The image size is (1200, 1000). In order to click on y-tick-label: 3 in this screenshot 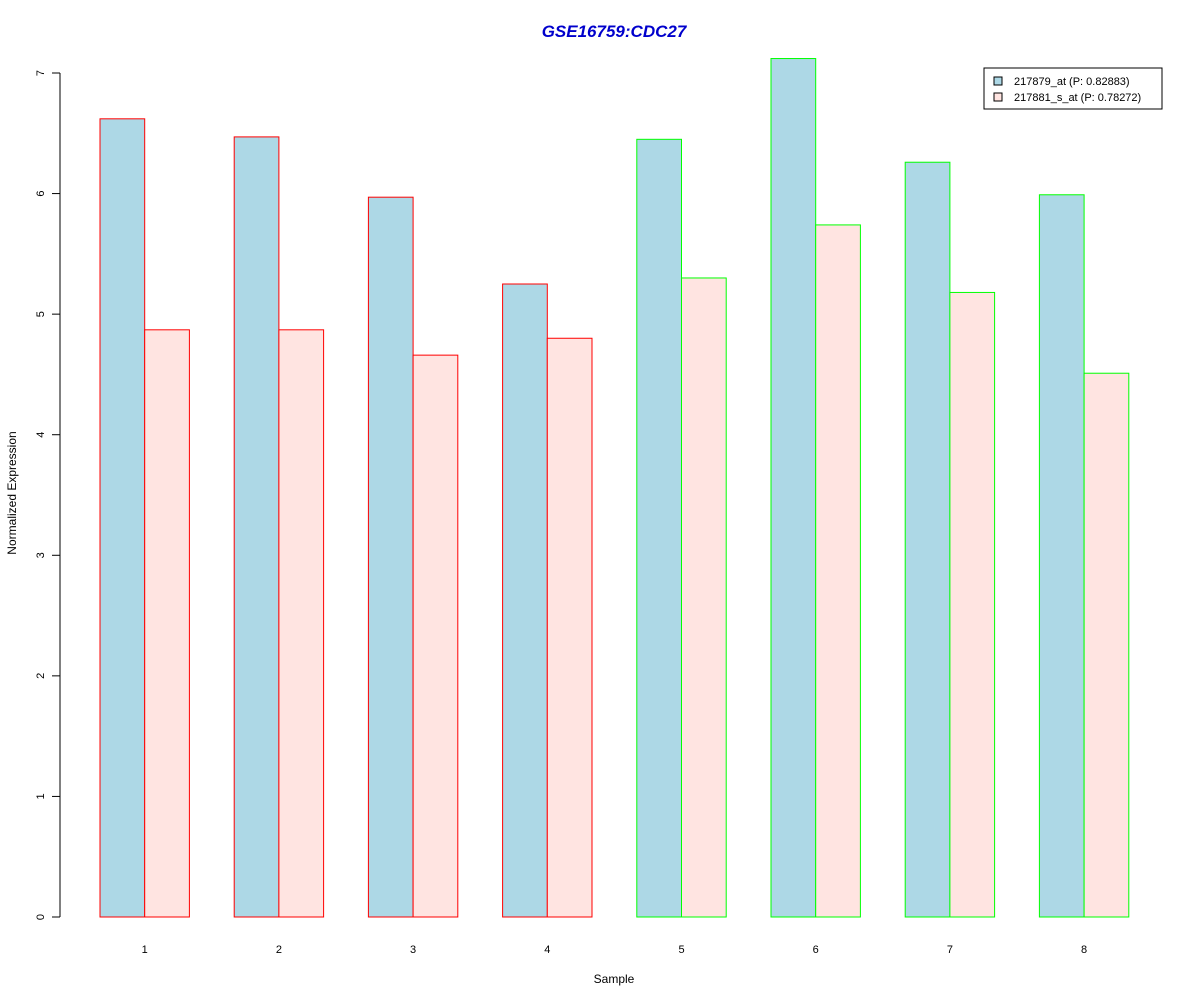, I will do `click(41, 555)`.